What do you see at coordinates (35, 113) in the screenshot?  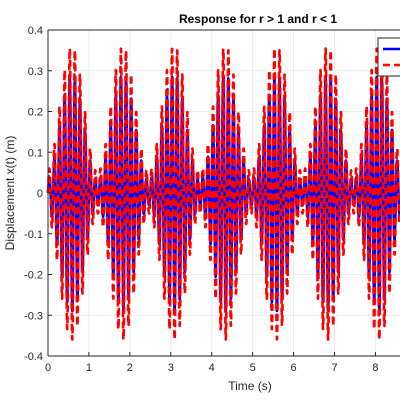 I see `y-tick-label: 0.2` at bounding box center [35, 113].